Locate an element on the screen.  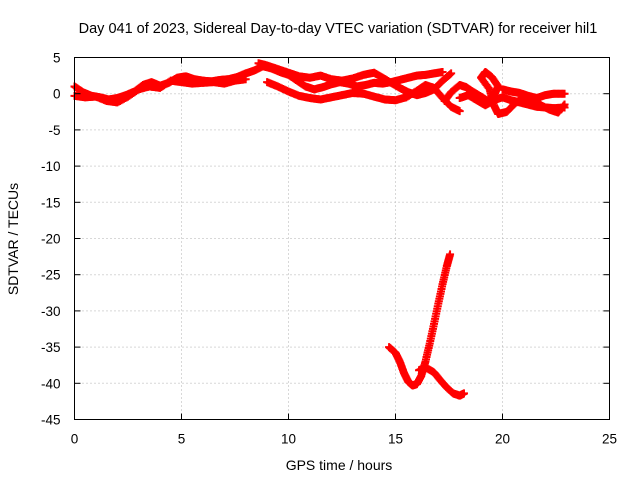
data-point-track-low-band is located at coordinates (245, 79).